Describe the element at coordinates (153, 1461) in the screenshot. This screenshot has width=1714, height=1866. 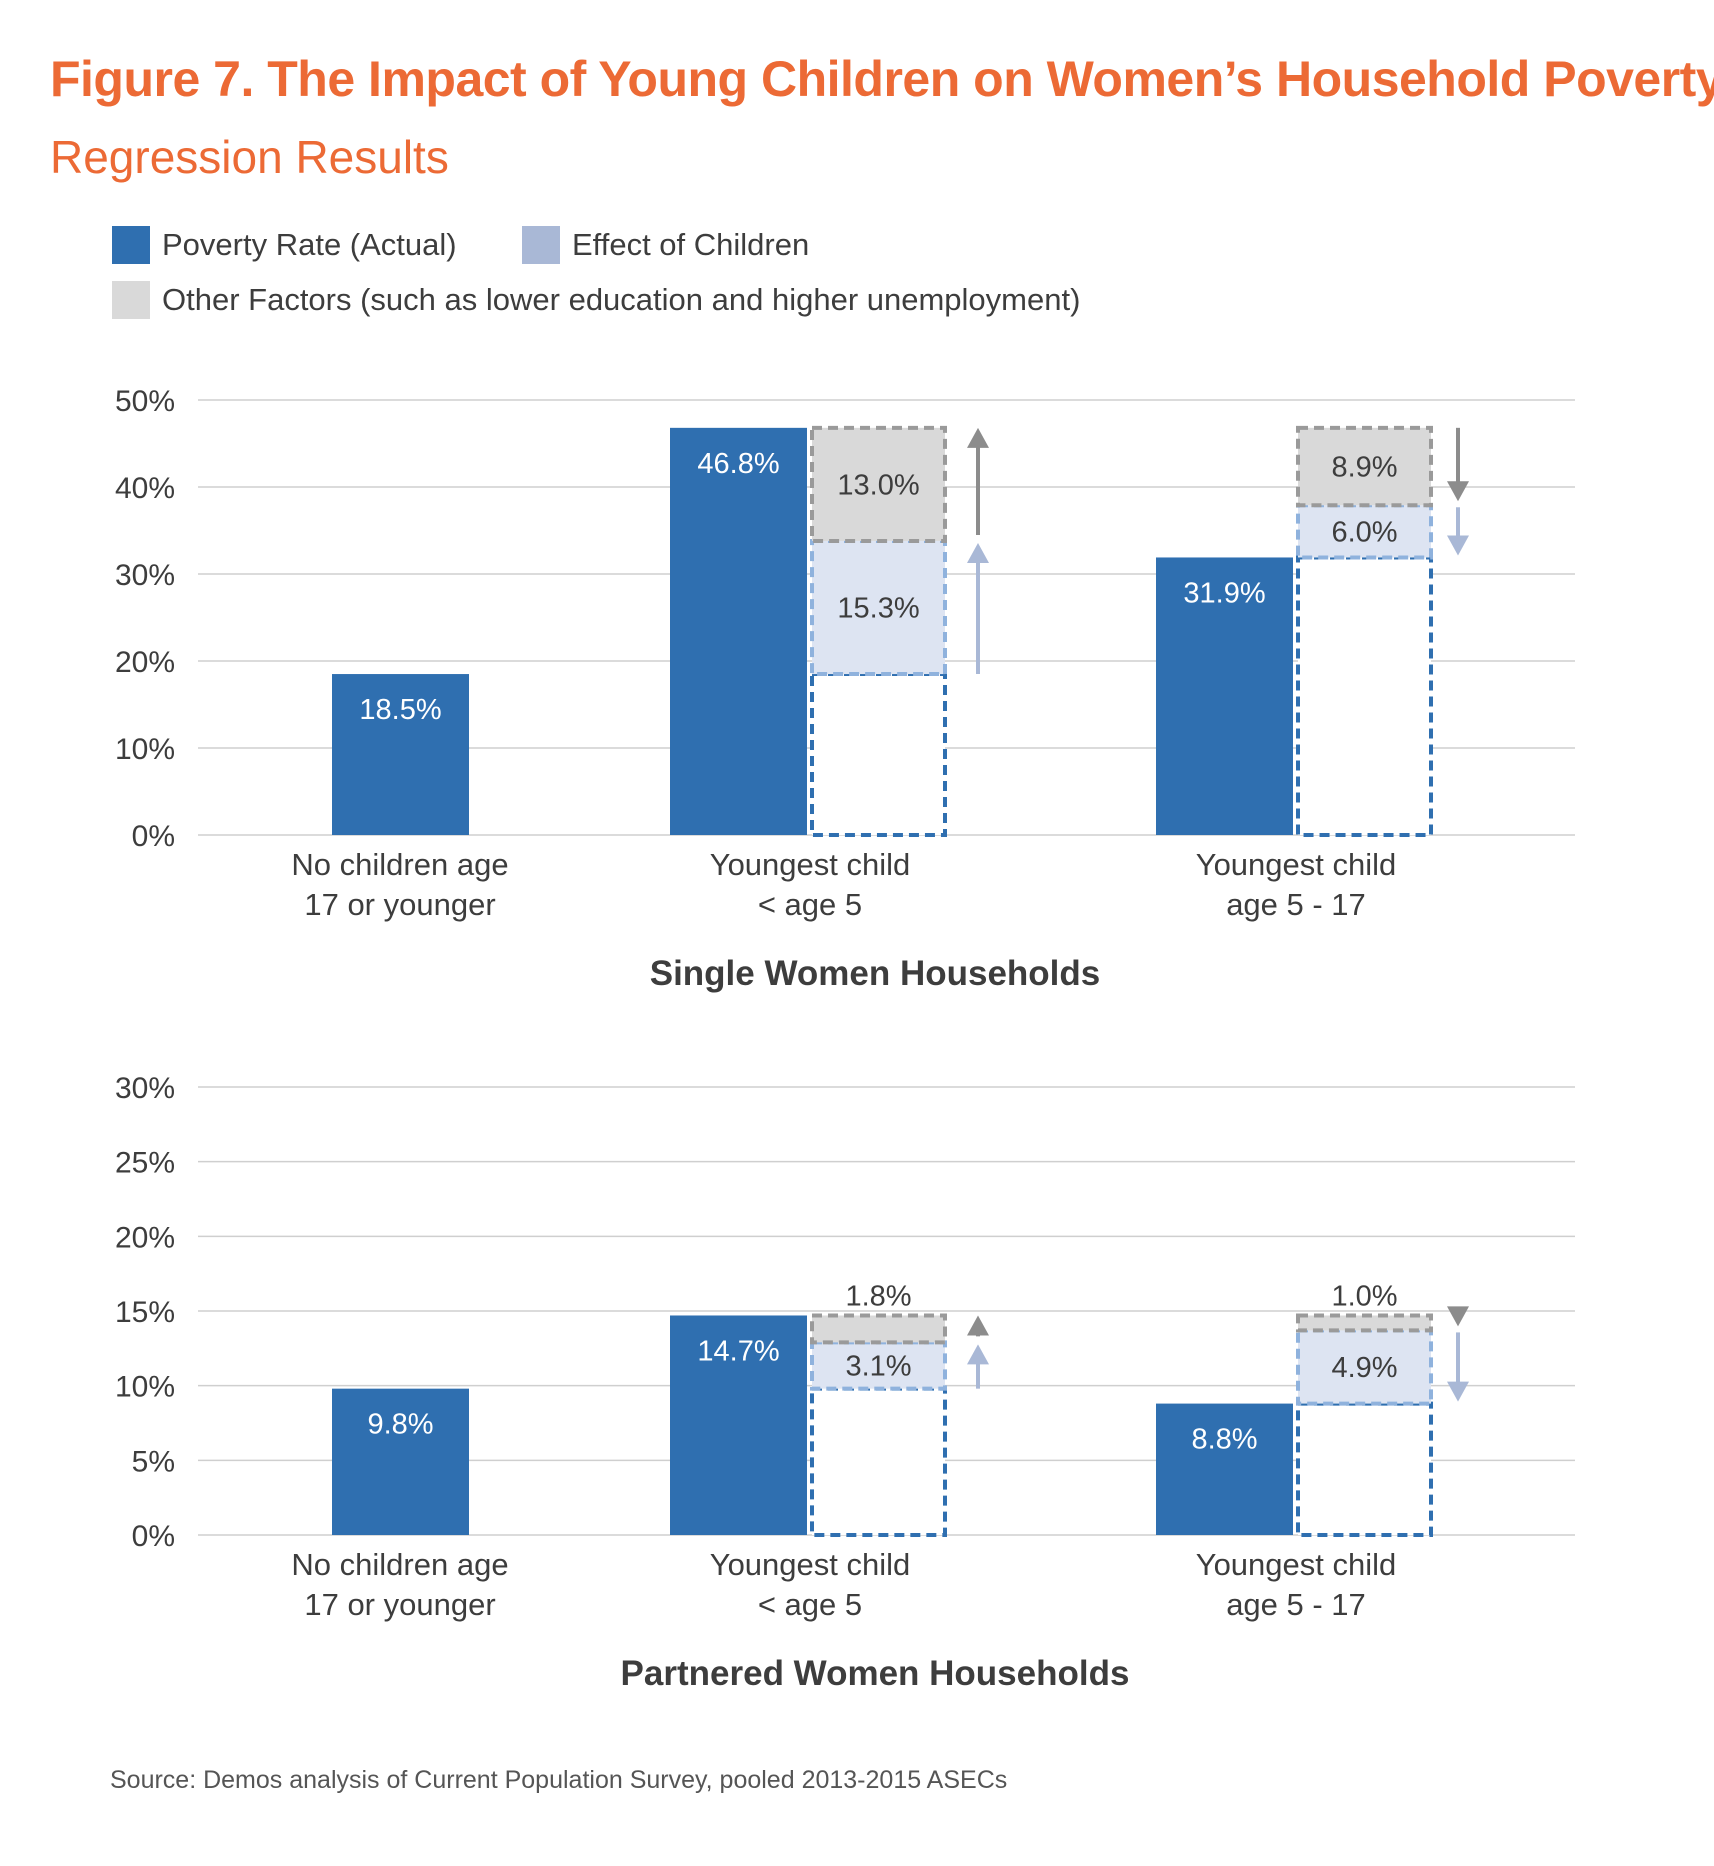
I see `y-tick-label: 5%` at that location.